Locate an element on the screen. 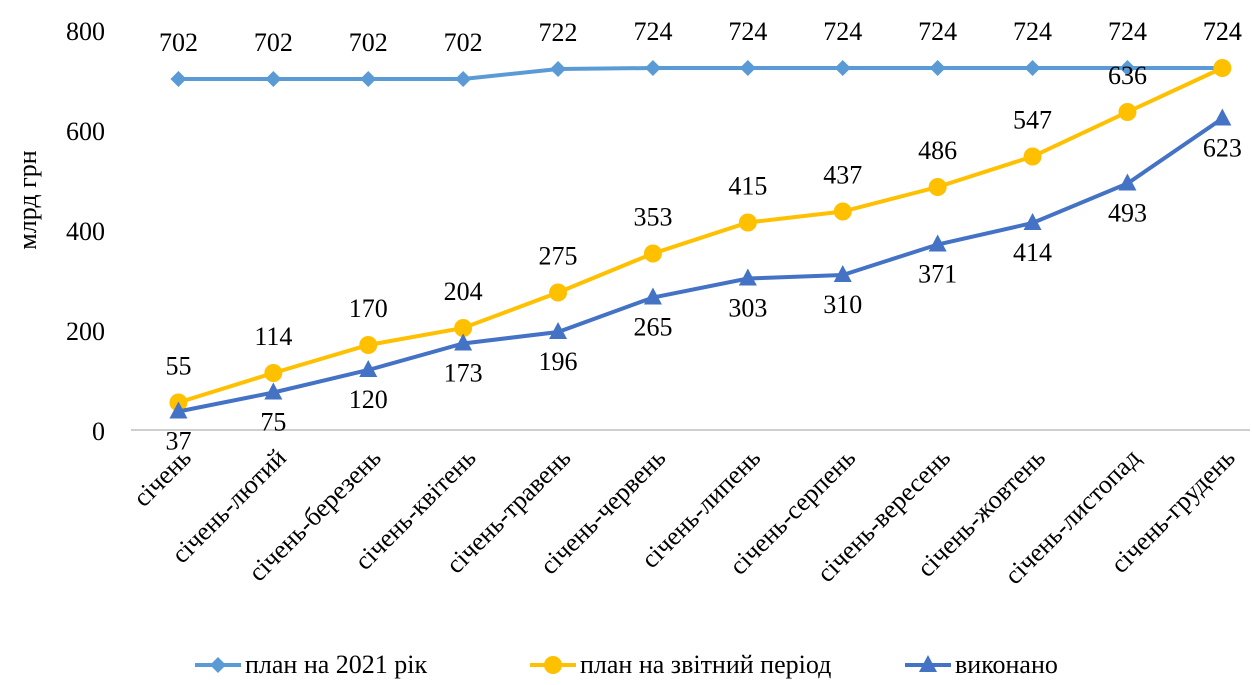  data-label: 310 is located at coordinates (842, 304).